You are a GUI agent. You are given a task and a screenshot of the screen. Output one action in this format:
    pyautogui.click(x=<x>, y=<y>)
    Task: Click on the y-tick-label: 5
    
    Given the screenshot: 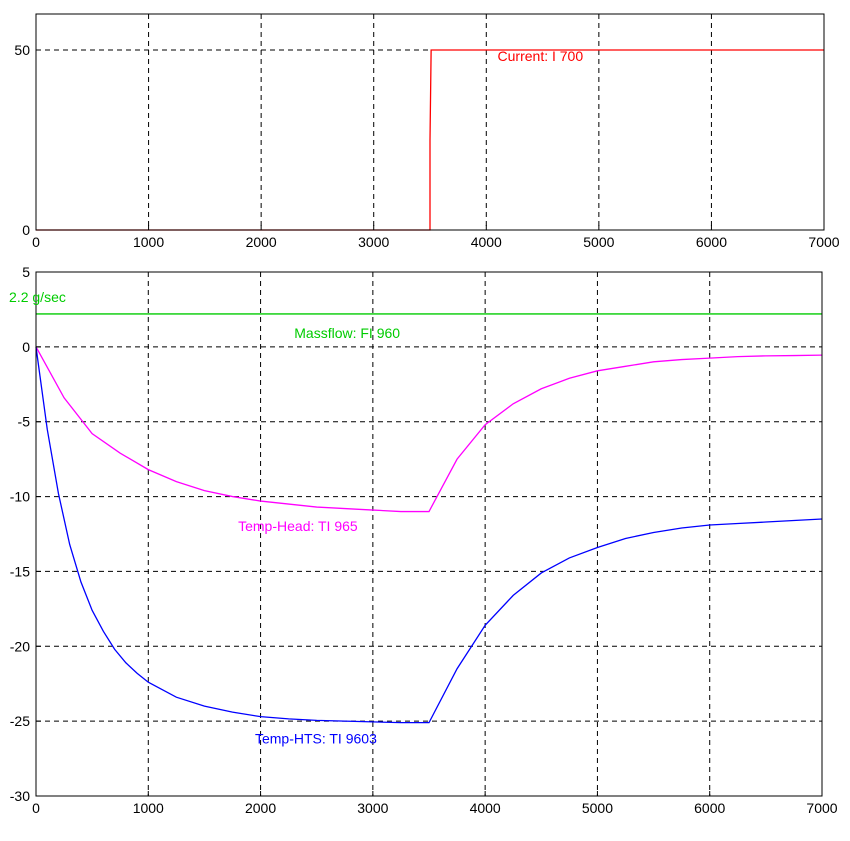 What is the action you would take?
    pyautogui.click(x=26, y=272)
    